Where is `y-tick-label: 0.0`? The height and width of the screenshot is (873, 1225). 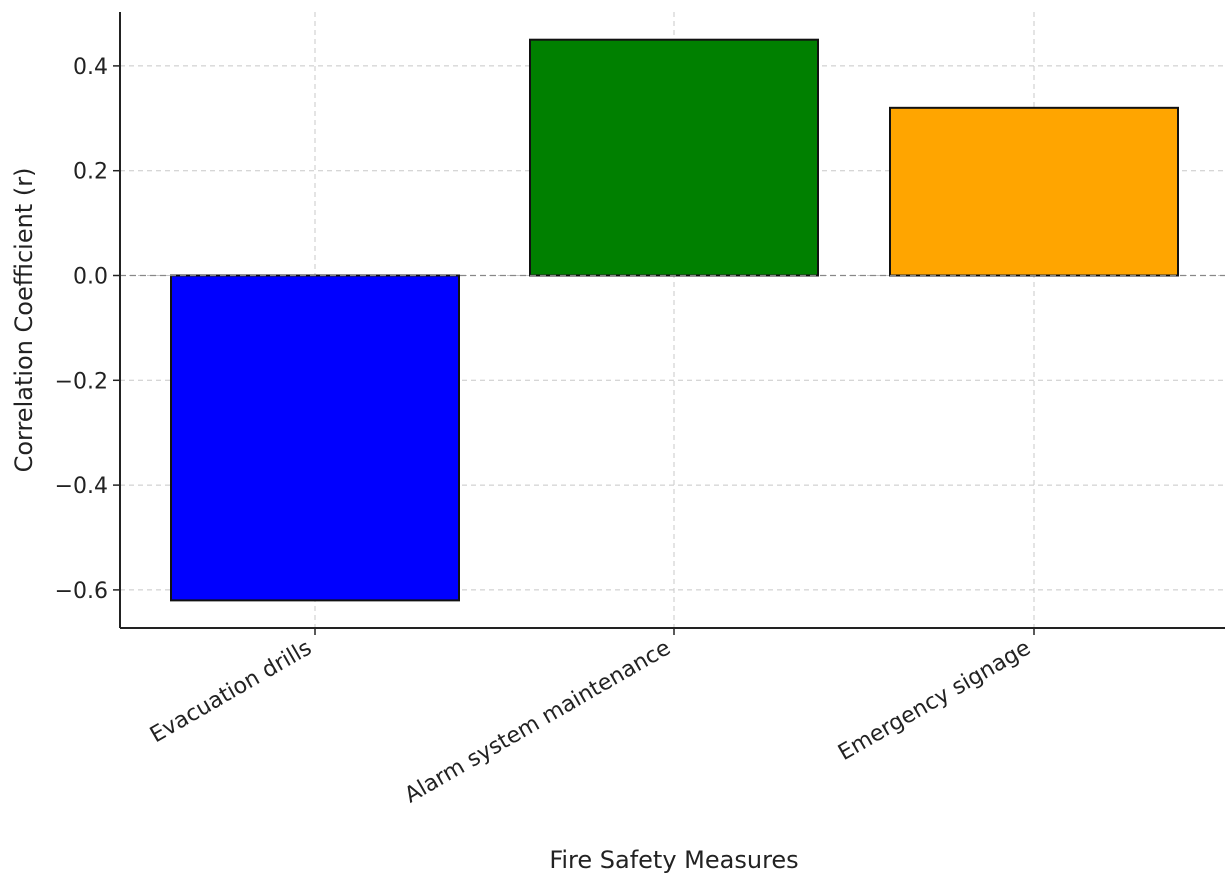 y-tick-label: 0.0 is located at coordinates (90, 277).